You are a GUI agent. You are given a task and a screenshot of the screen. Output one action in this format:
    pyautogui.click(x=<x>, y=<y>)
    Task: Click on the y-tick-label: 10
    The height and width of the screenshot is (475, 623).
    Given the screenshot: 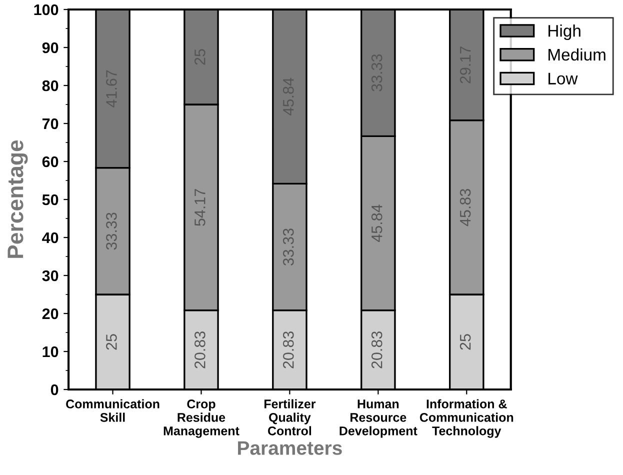 What is the action you would take?
    pyautogui.click(x=50, y=352)
    